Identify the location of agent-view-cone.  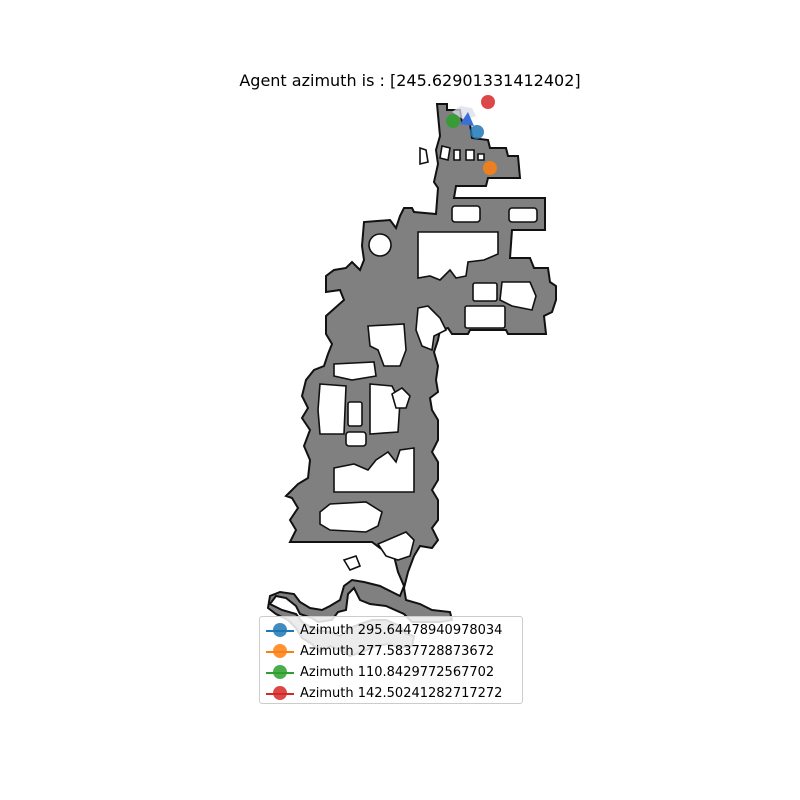
(464, 113).